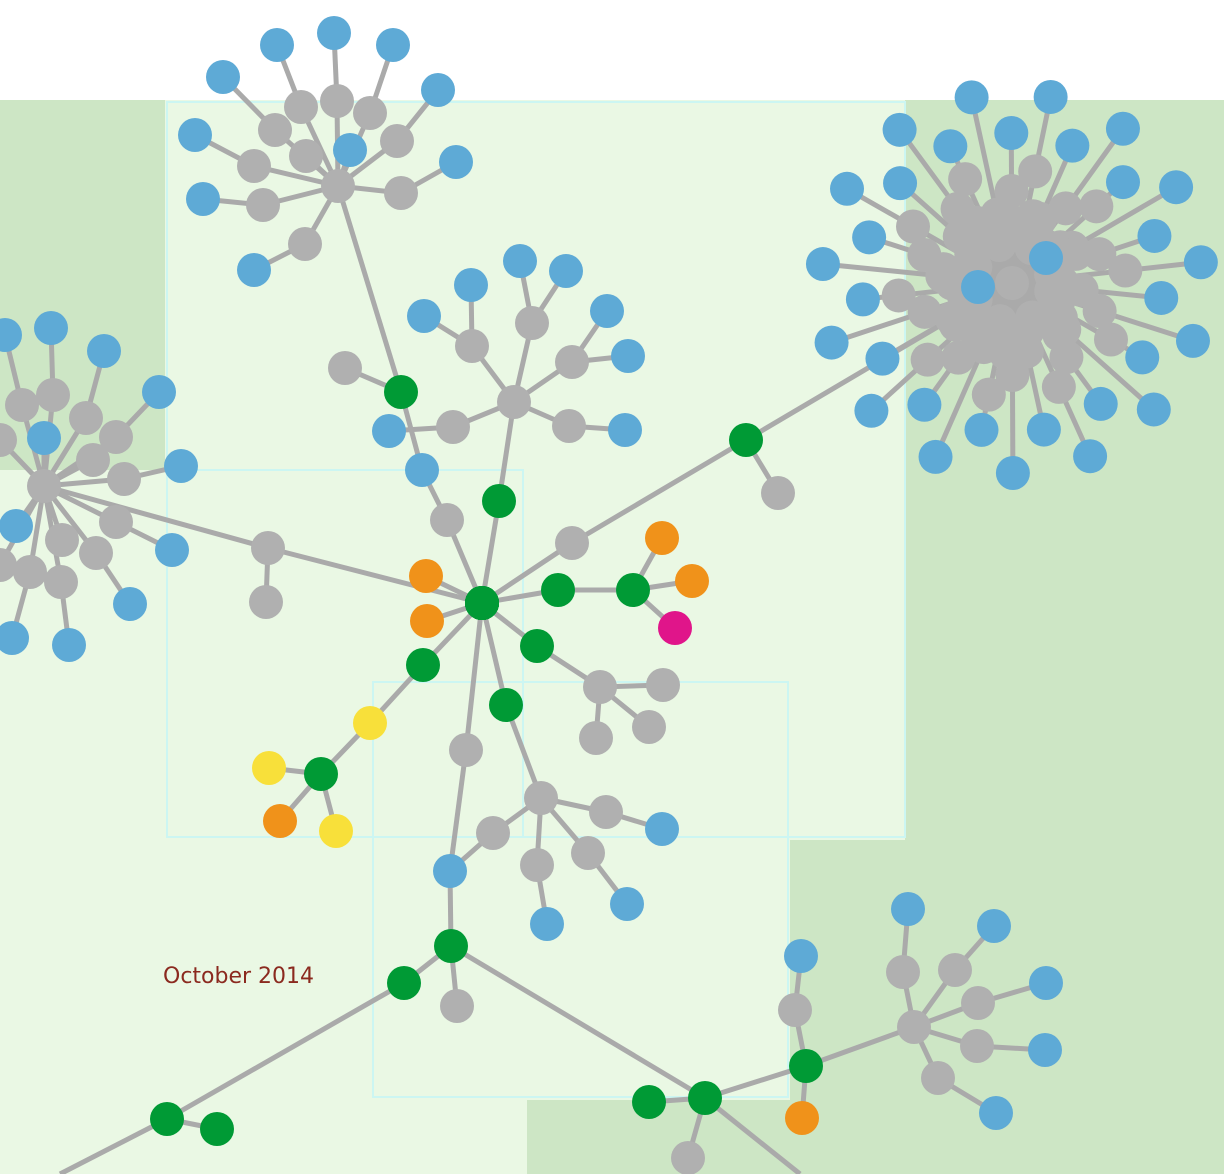 The width and height of the screenshot is (1224, 1174). Describe the element at coordinates (580, 889) in the screenshot. I see `region-border` at that location.